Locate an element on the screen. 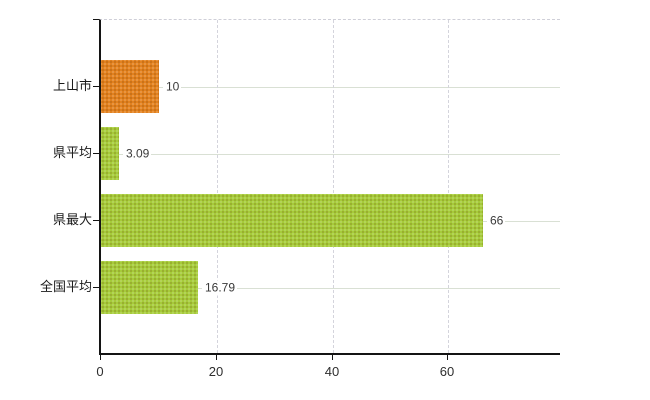 This screenshot has width=650, height=400. category-label: 上山市 is located at coordinates (72, 85).